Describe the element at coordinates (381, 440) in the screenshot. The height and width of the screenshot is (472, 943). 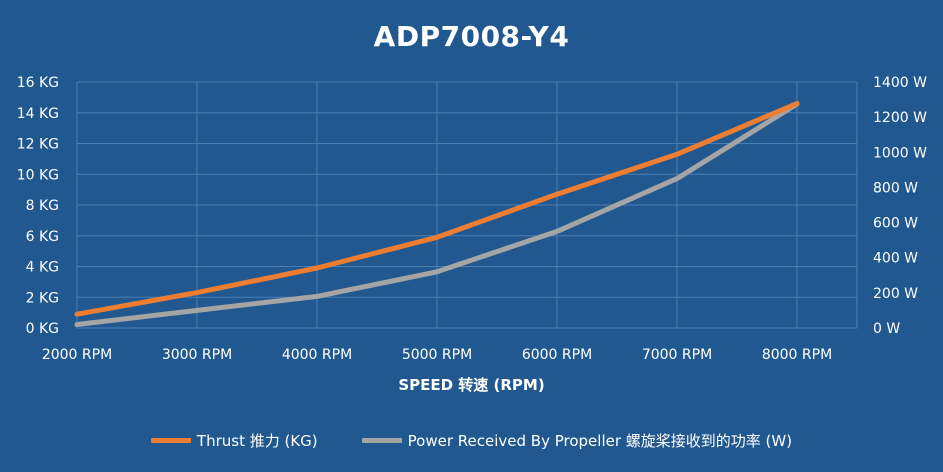
I see `legend-swatch-power` at that location.